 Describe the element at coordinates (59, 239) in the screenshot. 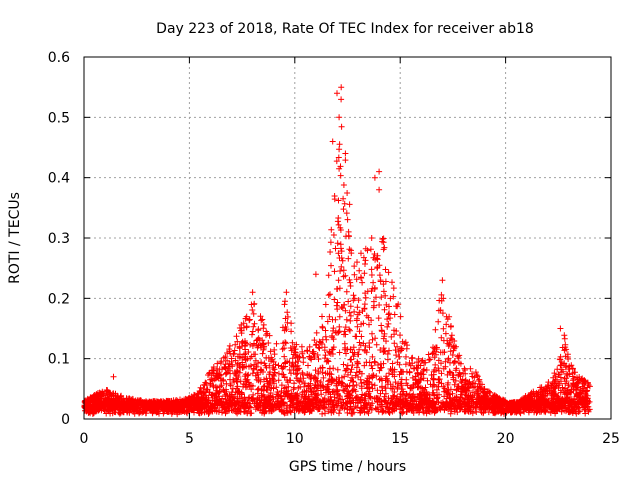

I see `y-tick-label: 0.3` at that location.